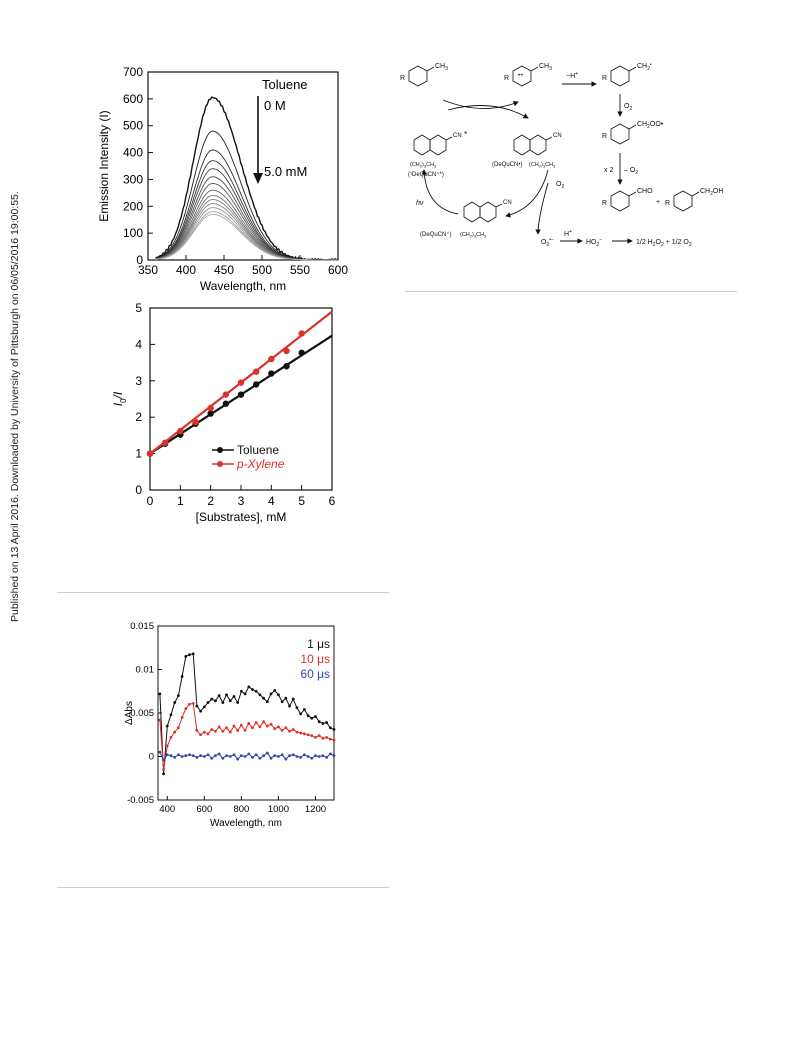 Image resolution: width=793 pixels, height=1039 pixels. What do you see at coordinates (426, 174) in the screenshot?
I see `excited-state-label: (¹DeQuCN⁺*)` at bounding box center [426, 174].